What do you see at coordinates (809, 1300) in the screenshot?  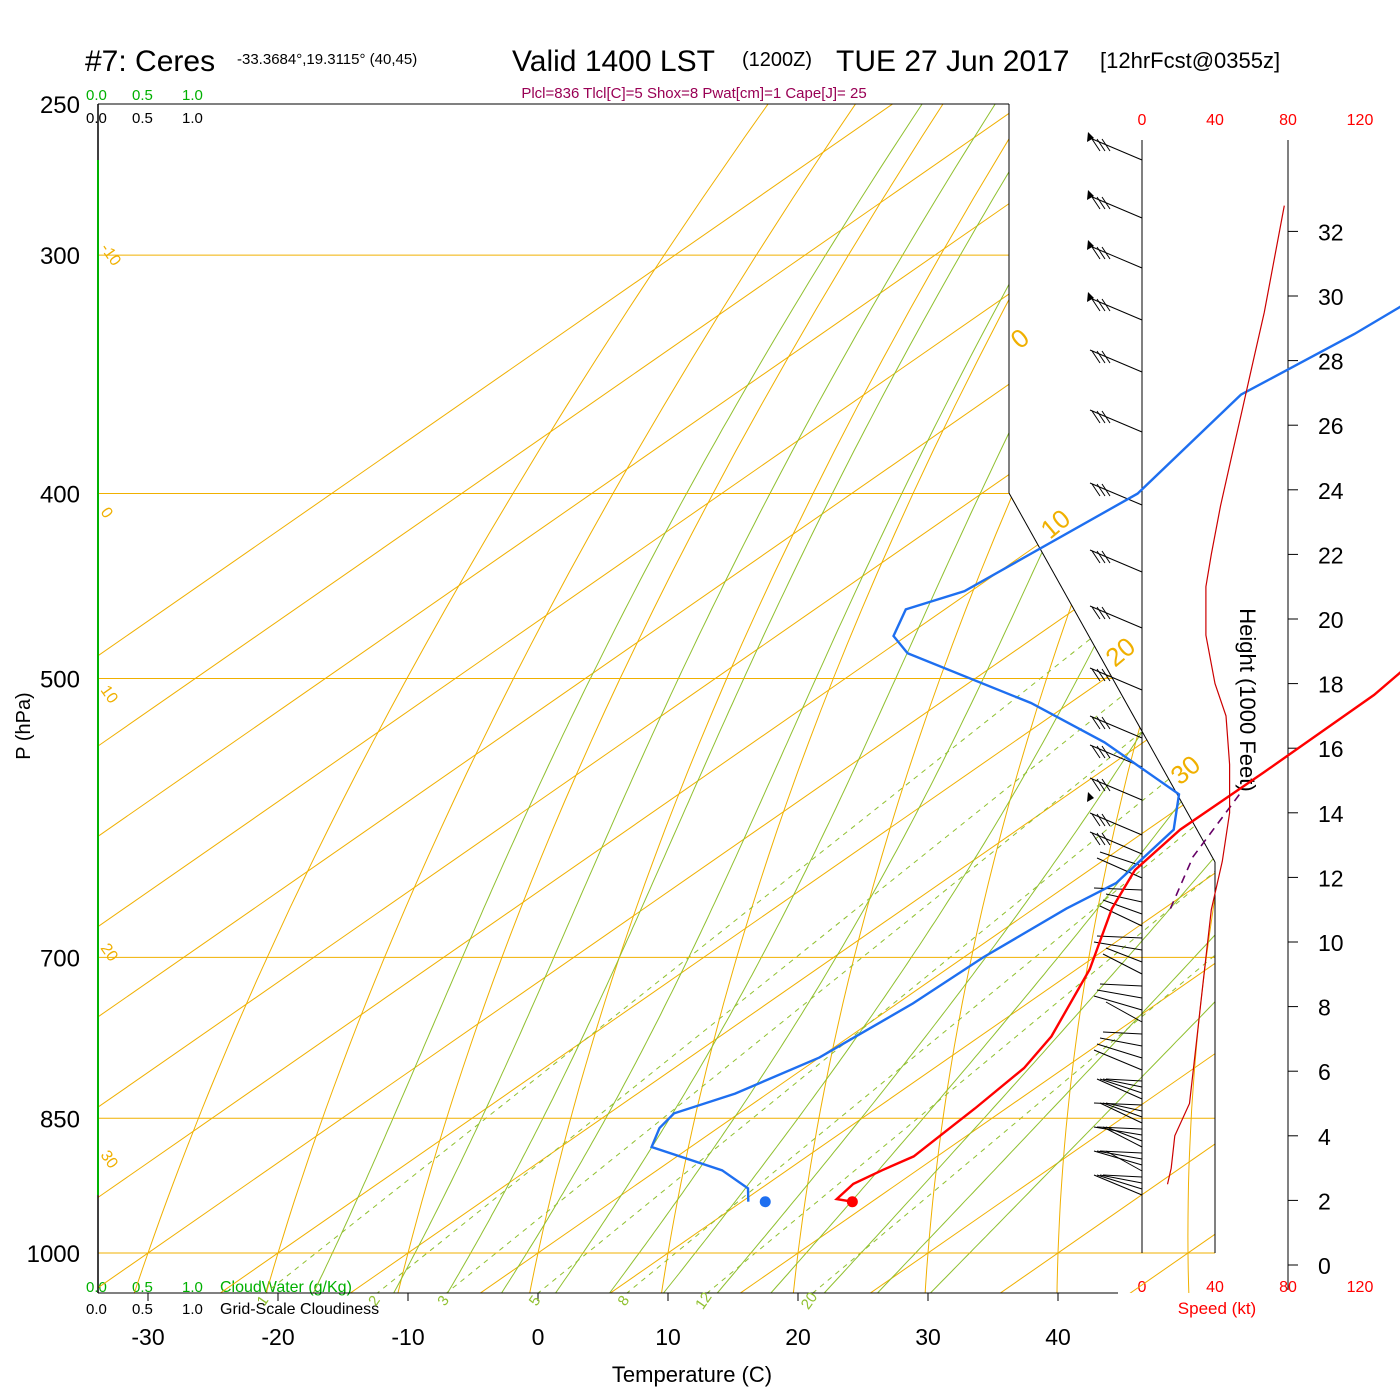 I see `mixing-ratio-label: 20` at bounding box center [809, 1300].